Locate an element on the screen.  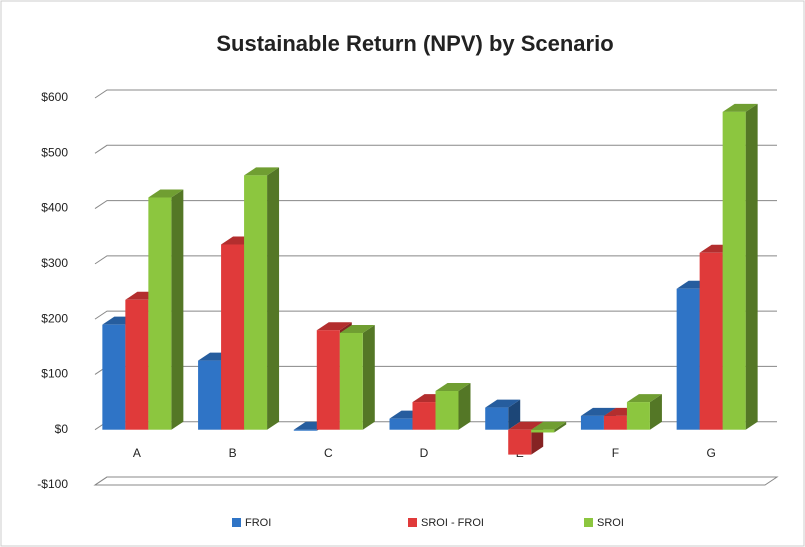
y-tick-label: $400 is located at coordinates (54, 208).